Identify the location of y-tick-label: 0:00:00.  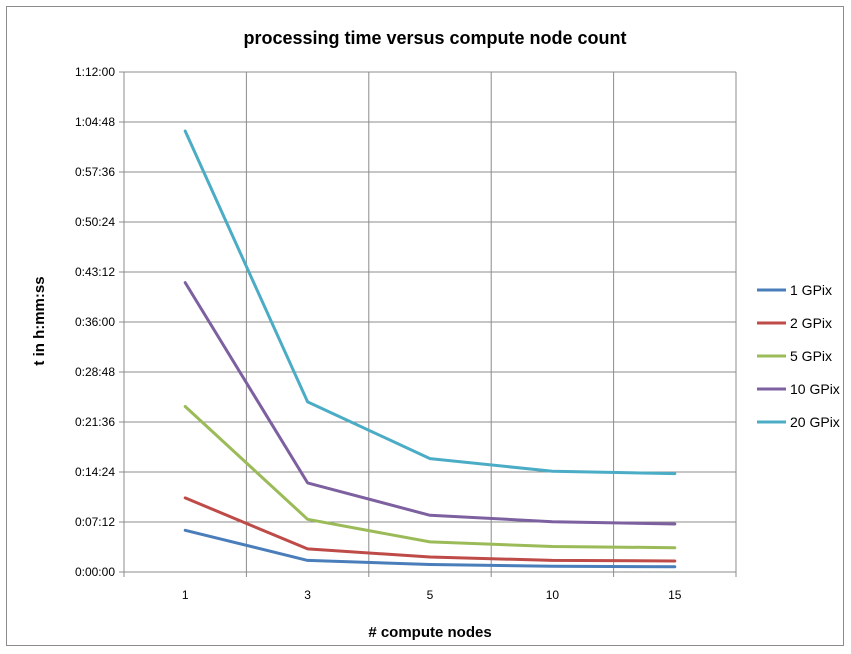
(95, 572).